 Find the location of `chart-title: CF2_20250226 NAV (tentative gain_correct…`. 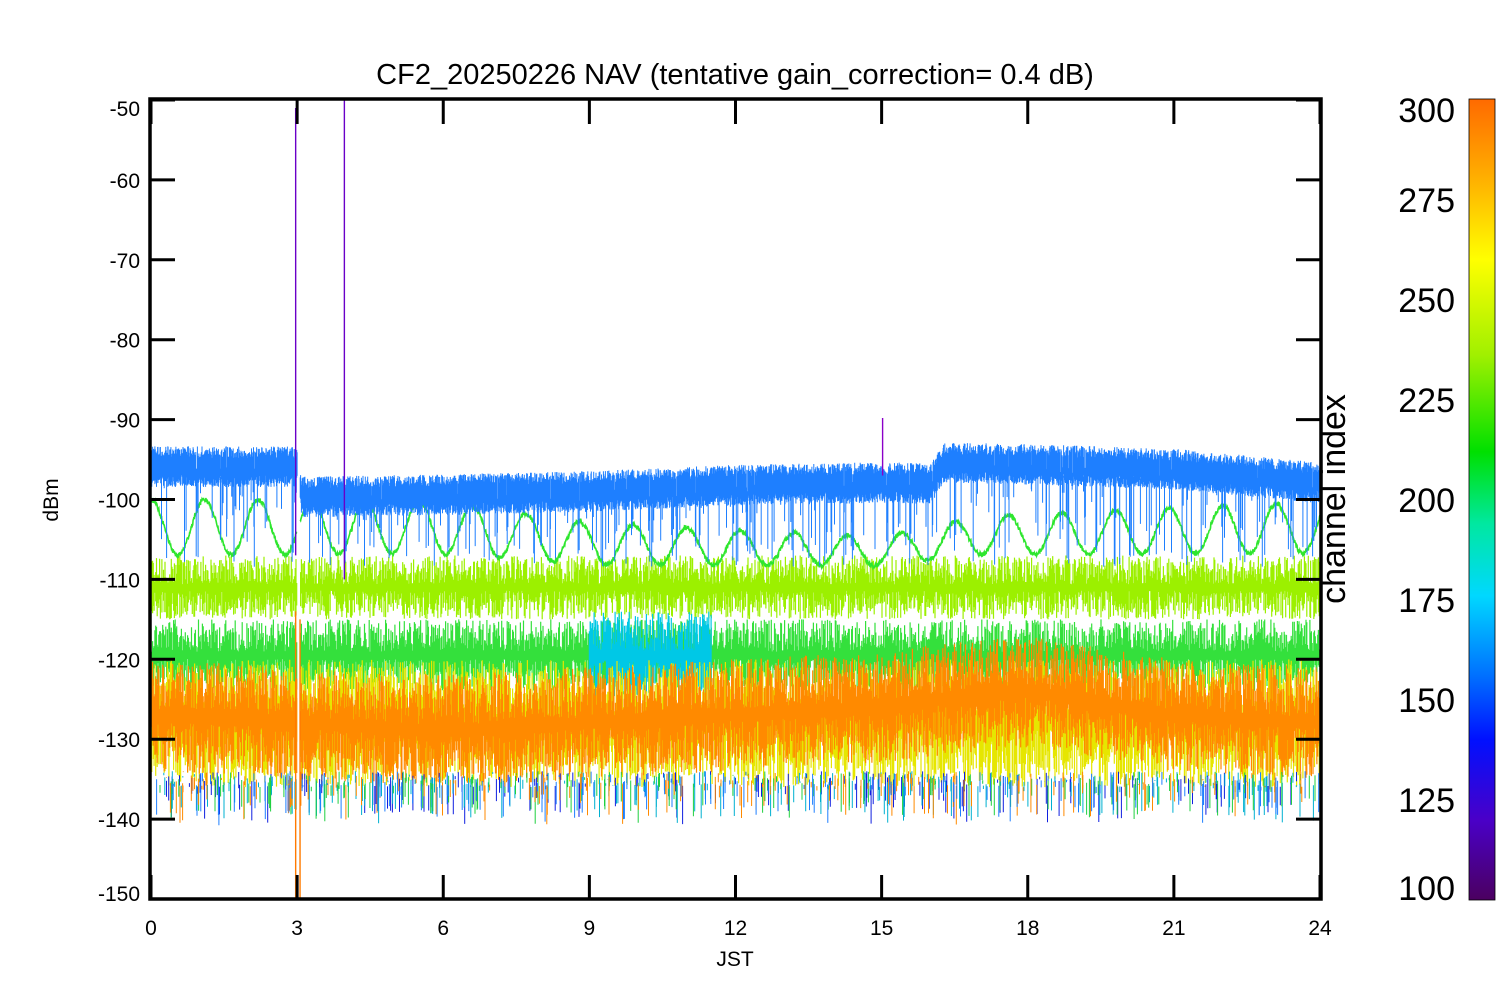

chart-title: CF2_20250226 NAV (tentative gain_correct… is located at coordinates (735, 75).